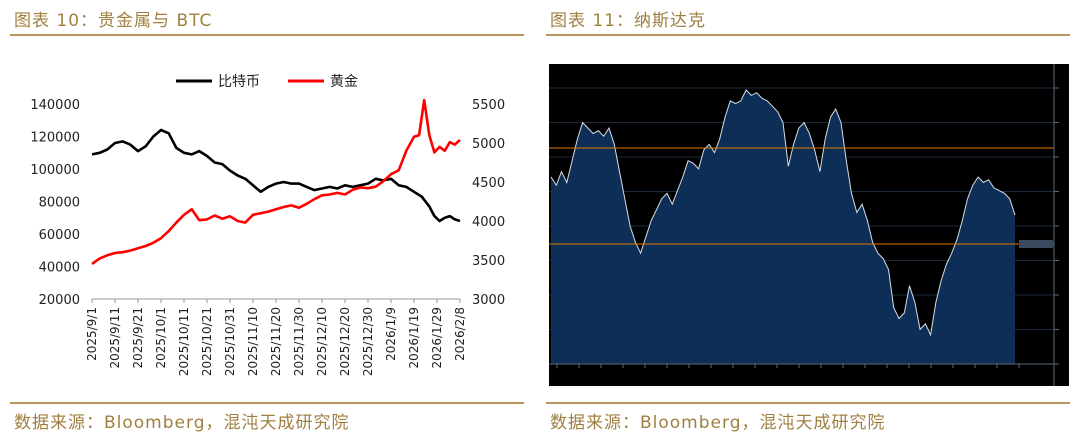  I want to click on x-tick-label: 2025/9/1, so click(92, 334).